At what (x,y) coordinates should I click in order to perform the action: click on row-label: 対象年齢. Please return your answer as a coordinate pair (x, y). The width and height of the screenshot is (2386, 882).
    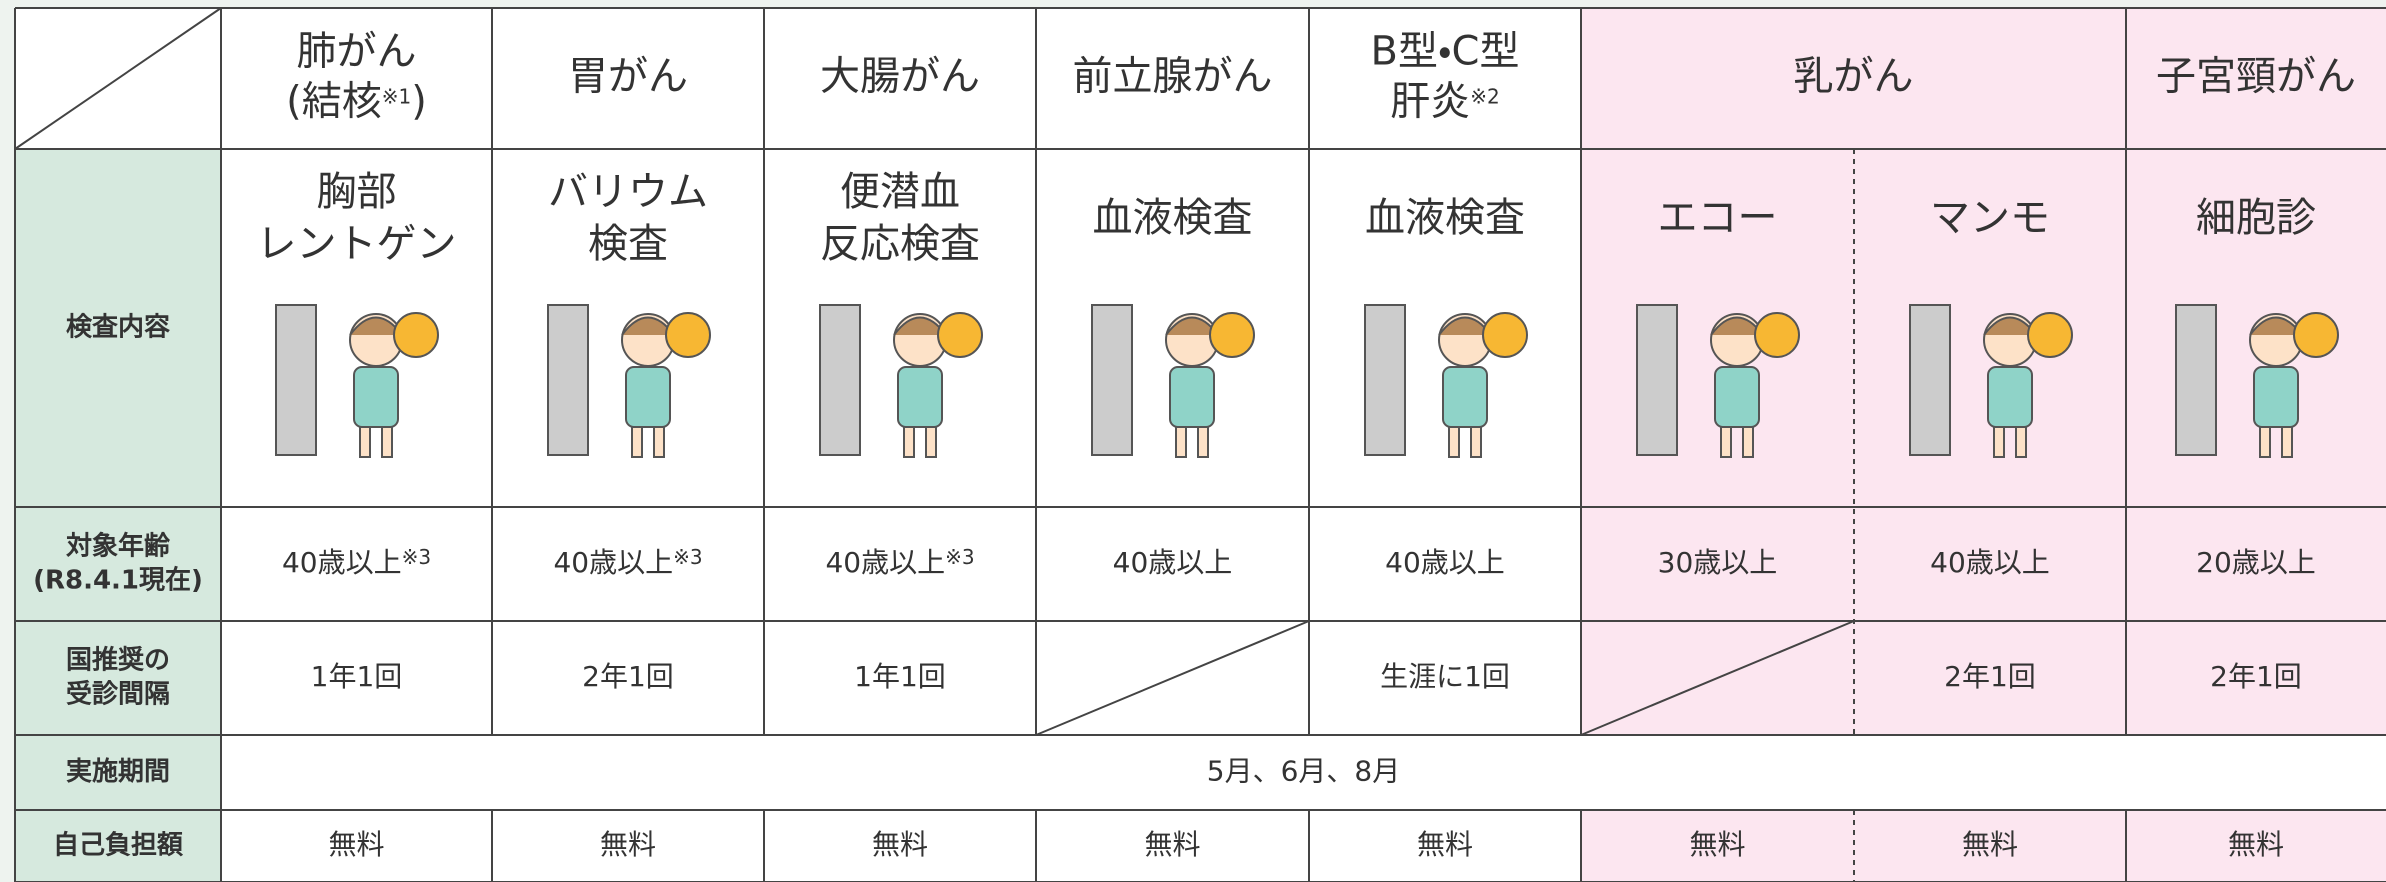
    Looking at the image, I should click on (118, 546).